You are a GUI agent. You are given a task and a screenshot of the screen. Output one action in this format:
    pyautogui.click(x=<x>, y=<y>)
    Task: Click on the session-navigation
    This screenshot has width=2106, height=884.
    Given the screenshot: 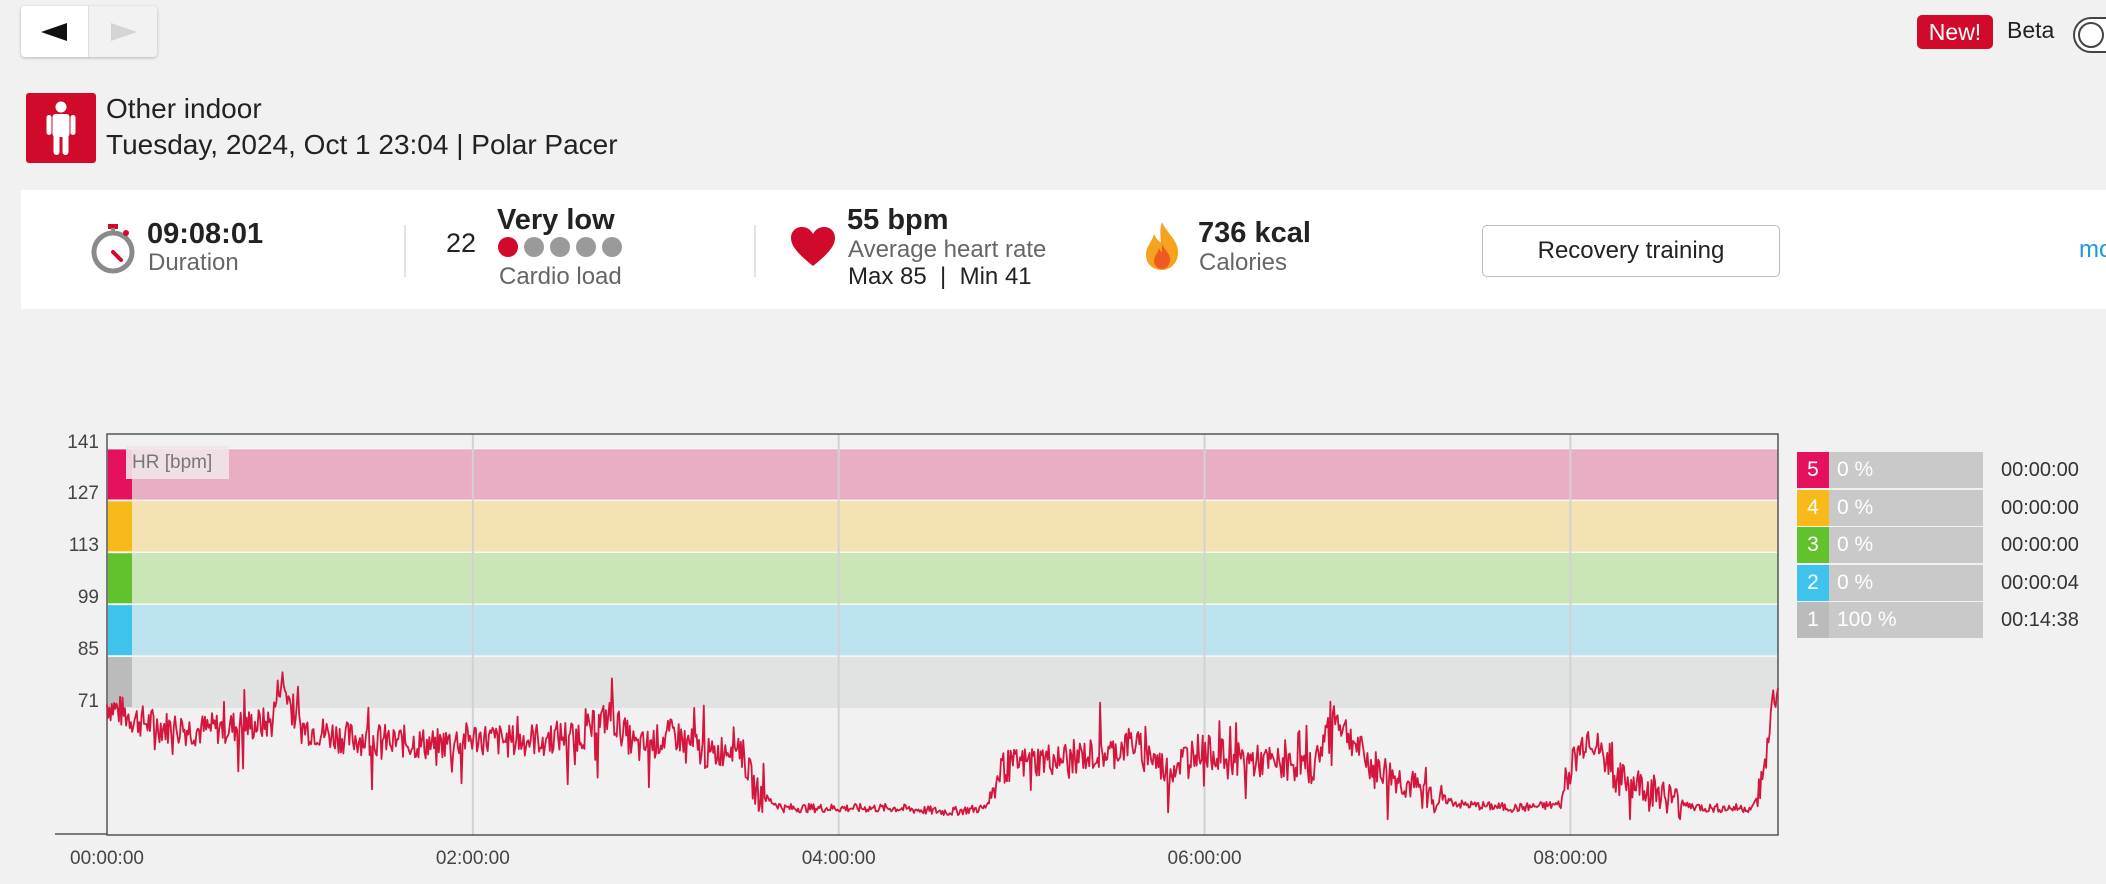 What is the action you would take?
    pyautogui.click(x=89, y=31)
    